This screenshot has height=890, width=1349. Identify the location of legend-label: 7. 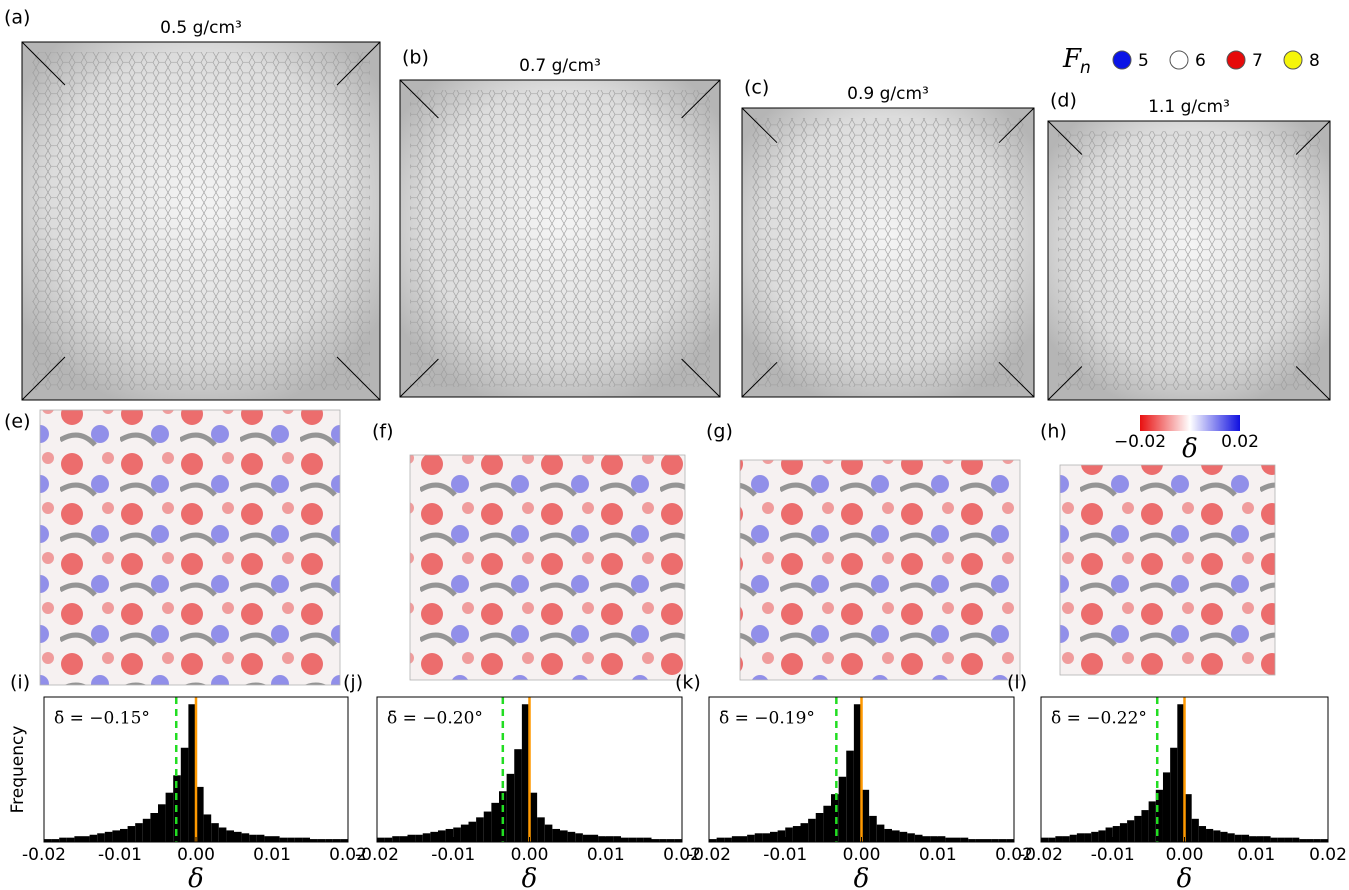
(1257, 61).